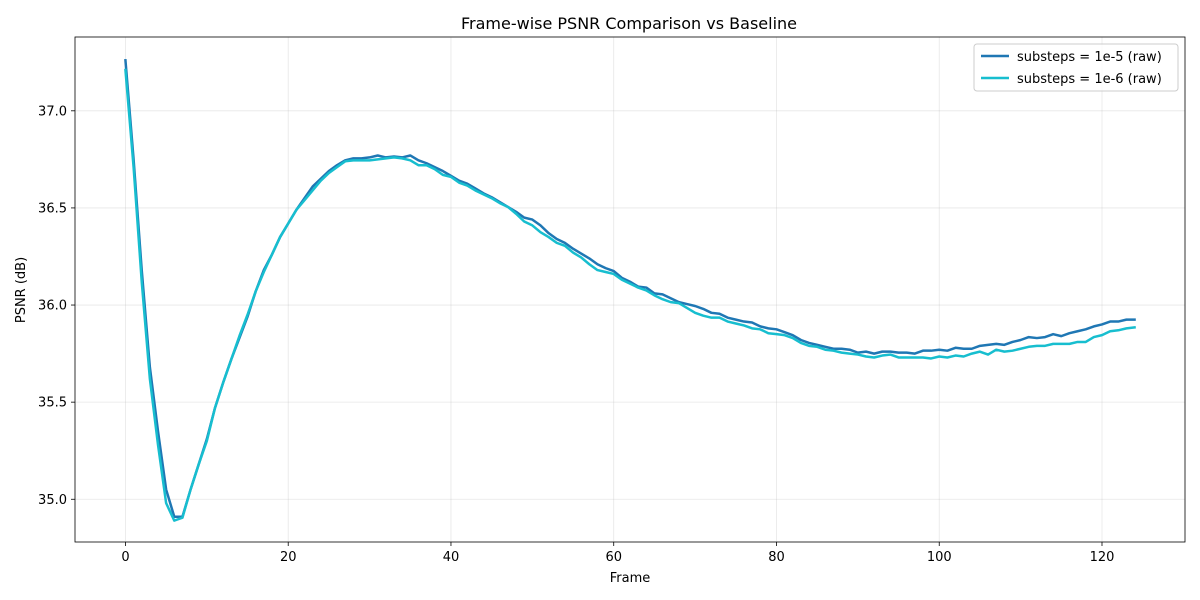 The height and width of the screenshot is (600, 1200). Describe the element at coordinates (1102, 557) in the screenshot. I see `x-tick-label: 120` at that location.